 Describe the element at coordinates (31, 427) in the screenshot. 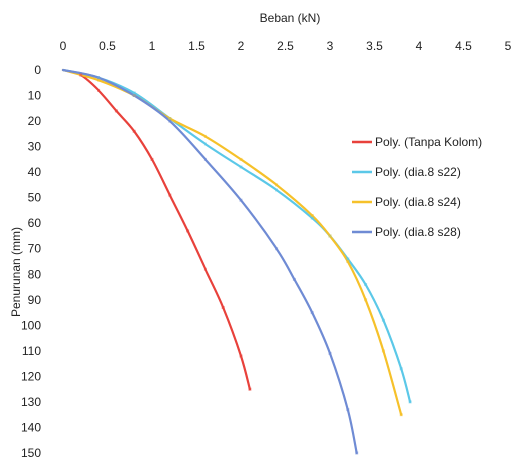

I see `y-tick-label: 140` at that location.